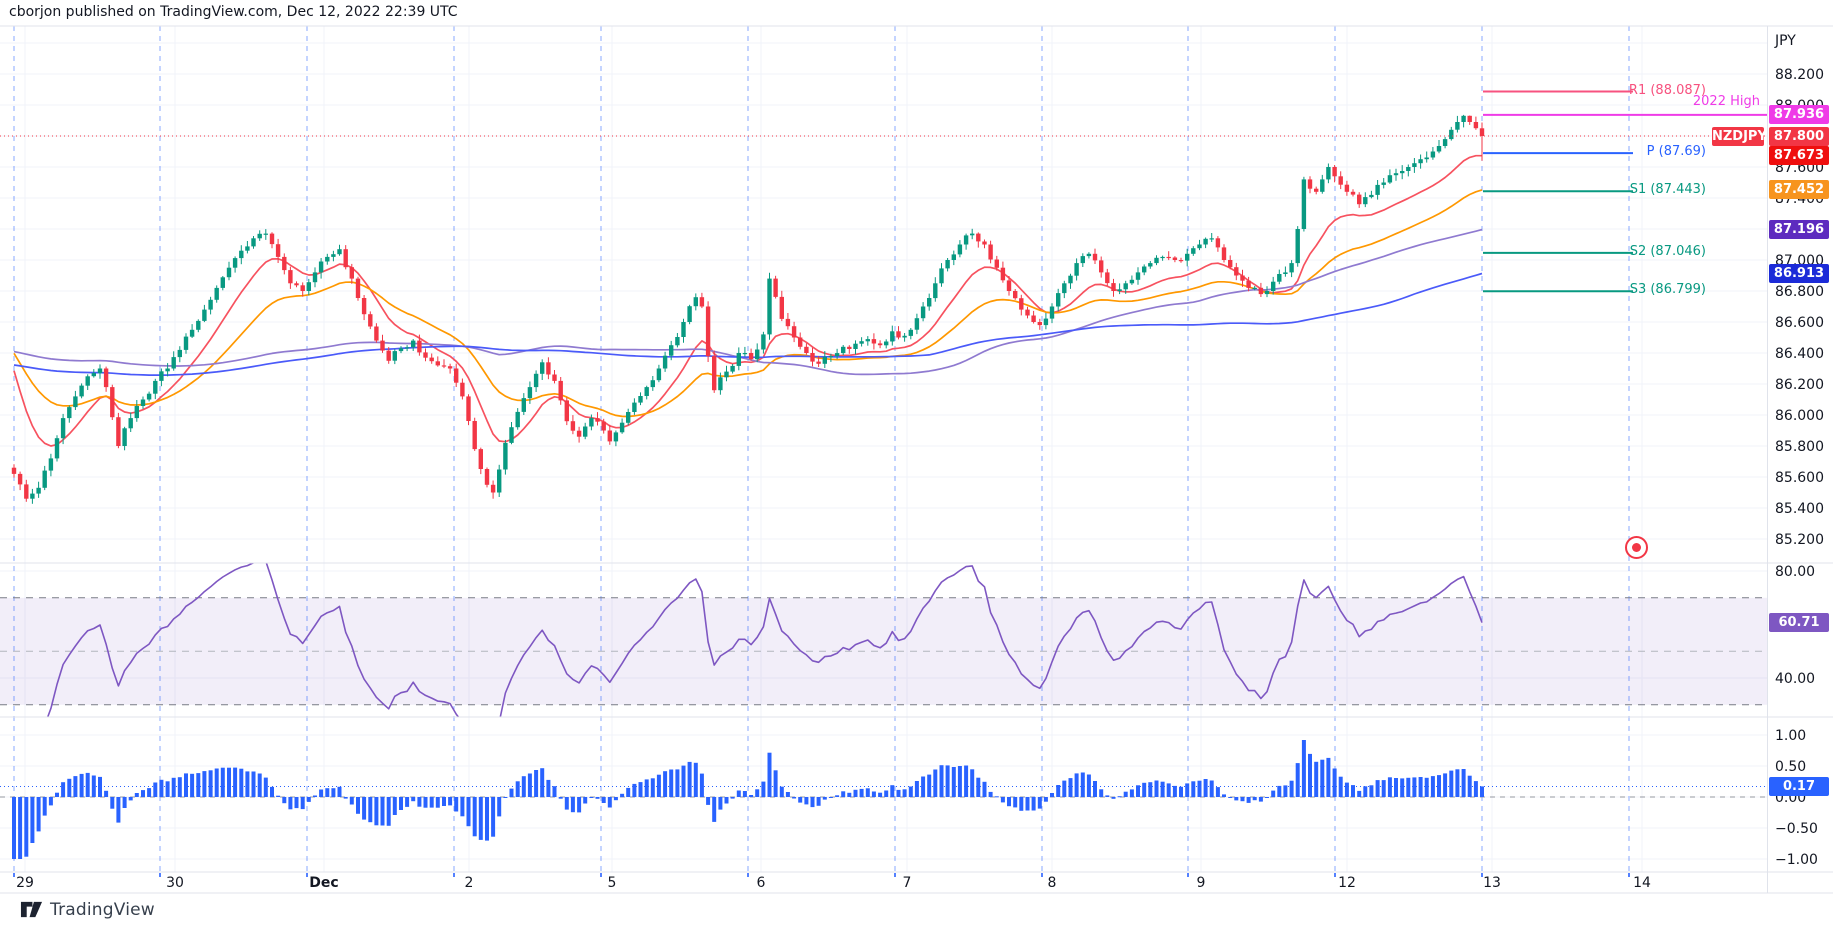 The height and width of the screenshot is (930, 1833). What do you see at coordinates (323, 883) in the screenshot?
I see `svg-text: Dec` at bounding box center [323, 883].